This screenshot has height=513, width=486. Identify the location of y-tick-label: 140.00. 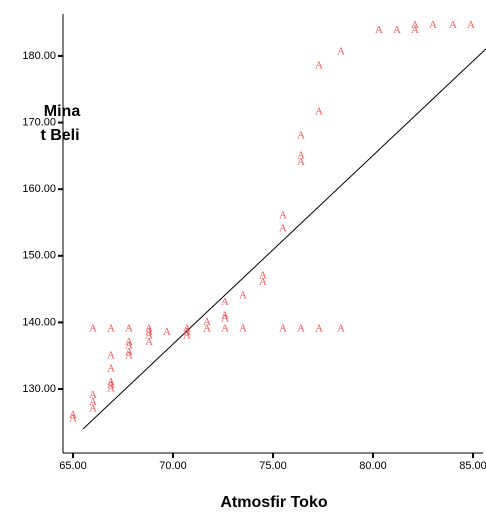
(39, 322).